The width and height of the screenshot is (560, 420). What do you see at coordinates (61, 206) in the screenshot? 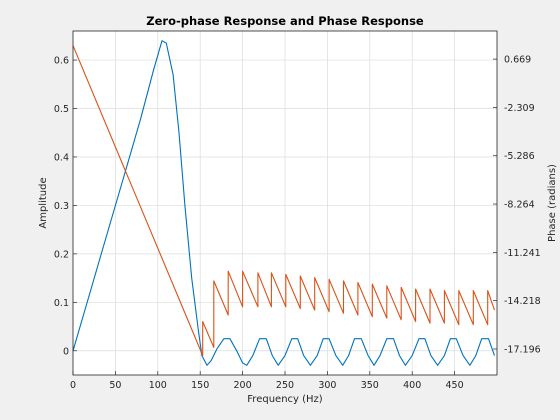
I see `left-tick-label: 0.3` at bounding box center [61, 206].